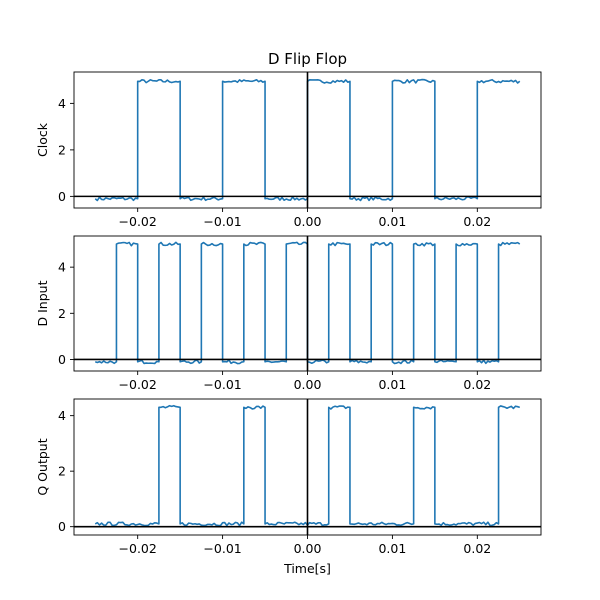 This screenshot has height=600, width=600. Describe the element at coordinates (42, 466) in the screenshot. I see `y-axis-label: Q Output` at that location.